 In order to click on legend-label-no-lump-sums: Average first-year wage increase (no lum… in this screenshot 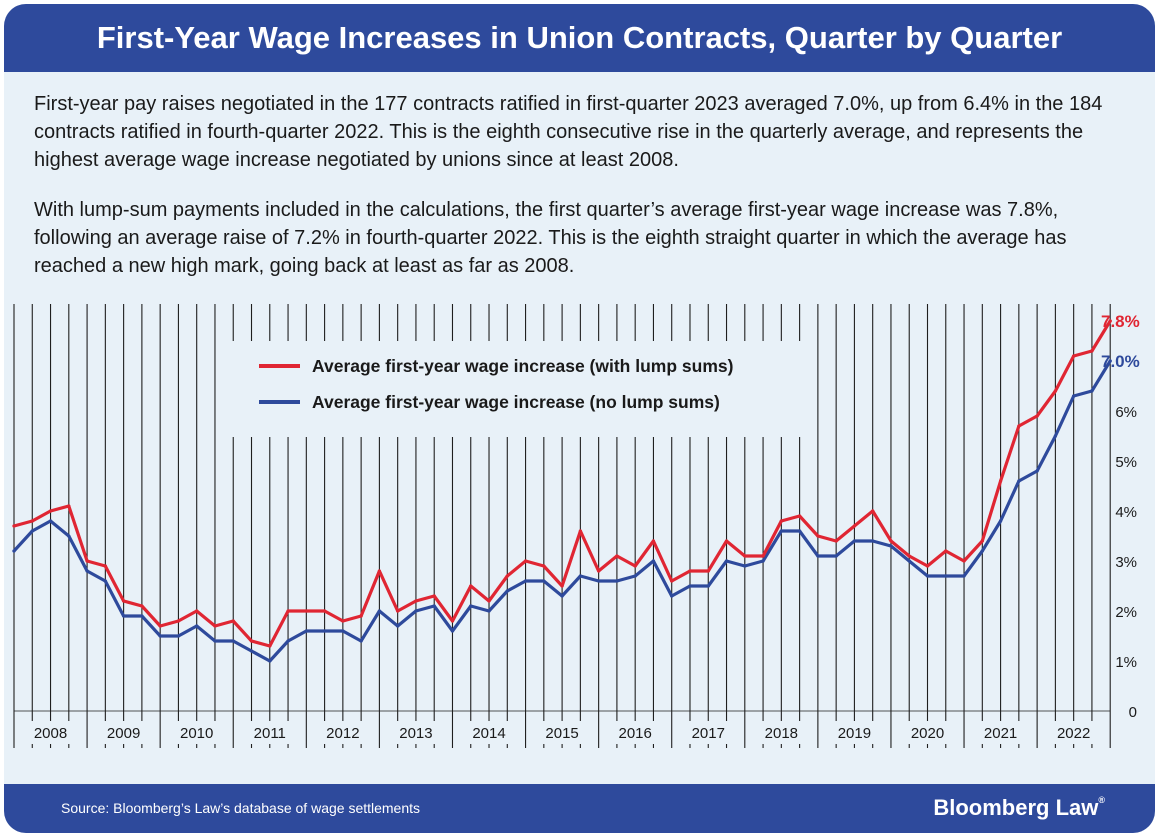, I will do `click(516, 402)`.